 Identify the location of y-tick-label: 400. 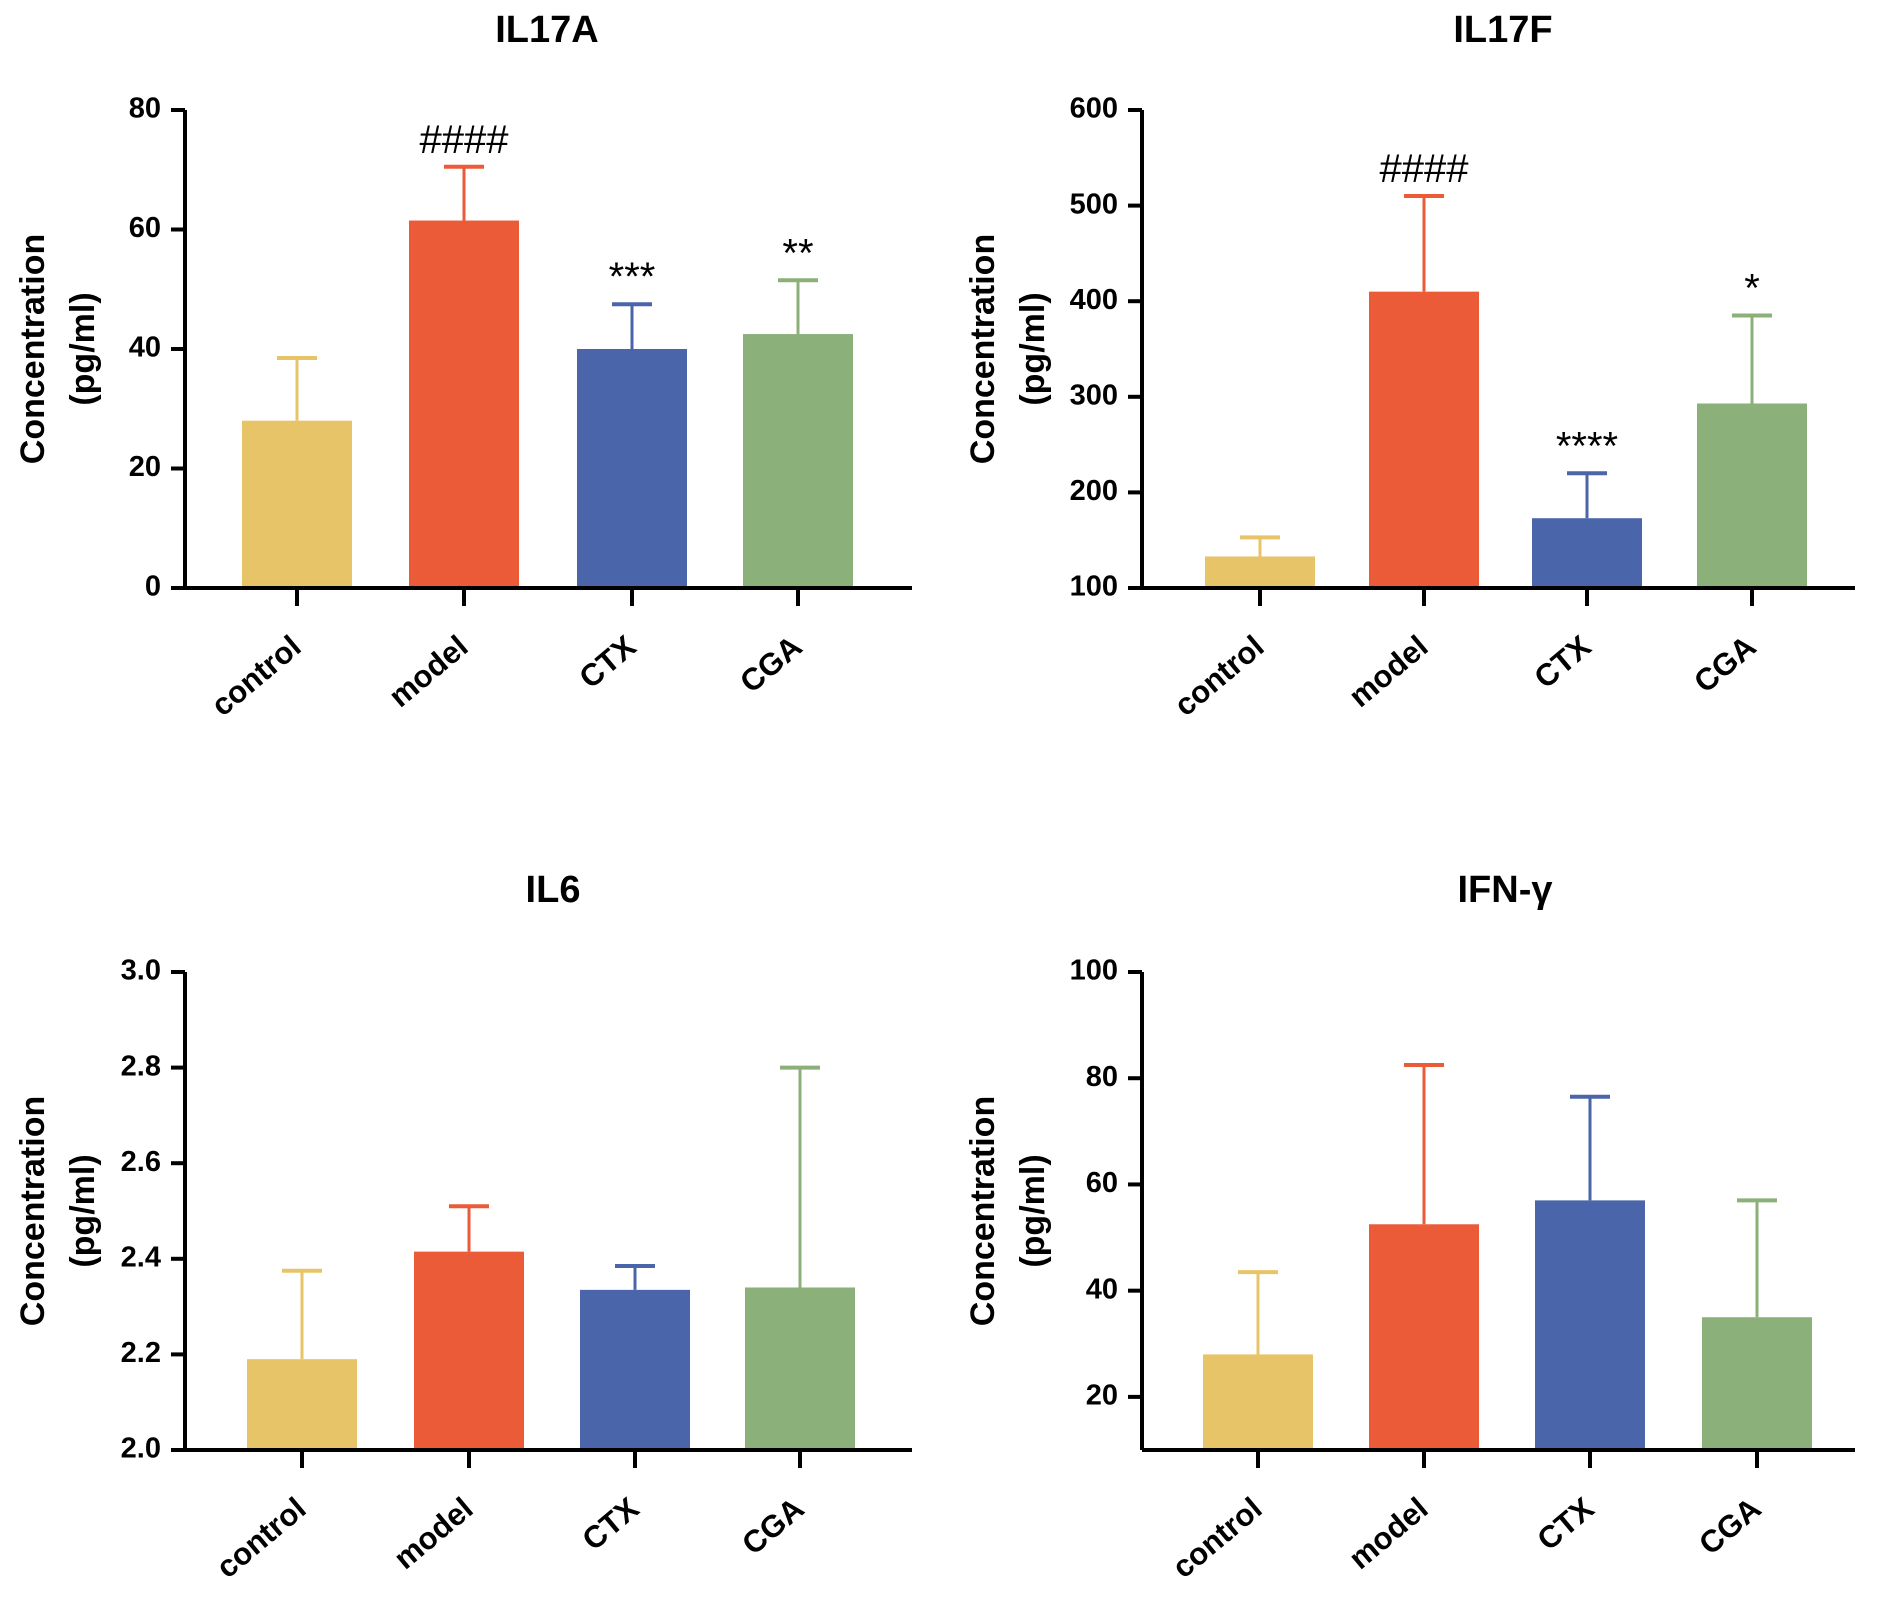
(1094, 300).